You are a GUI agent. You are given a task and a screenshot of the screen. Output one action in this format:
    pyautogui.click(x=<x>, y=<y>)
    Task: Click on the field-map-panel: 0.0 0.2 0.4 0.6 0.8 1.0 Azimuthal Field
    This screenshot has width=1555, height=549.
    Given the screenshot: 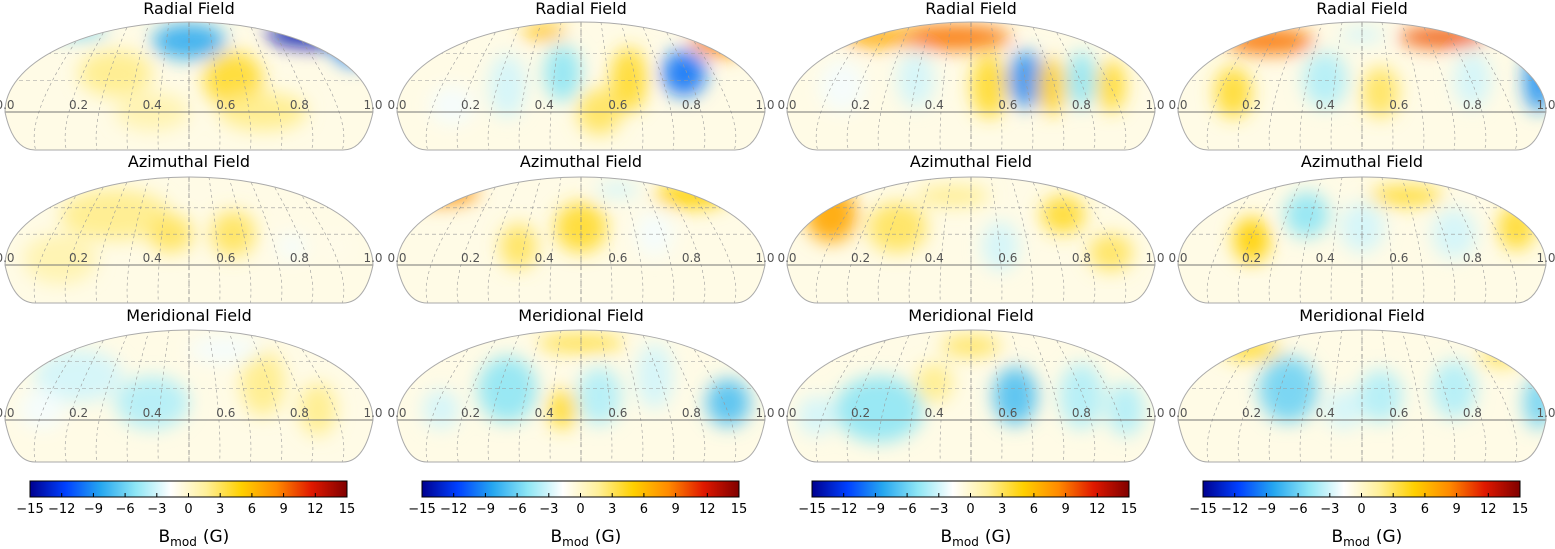 What is the action you would take?
    pyautogui.click(x=1361, y=228)
    